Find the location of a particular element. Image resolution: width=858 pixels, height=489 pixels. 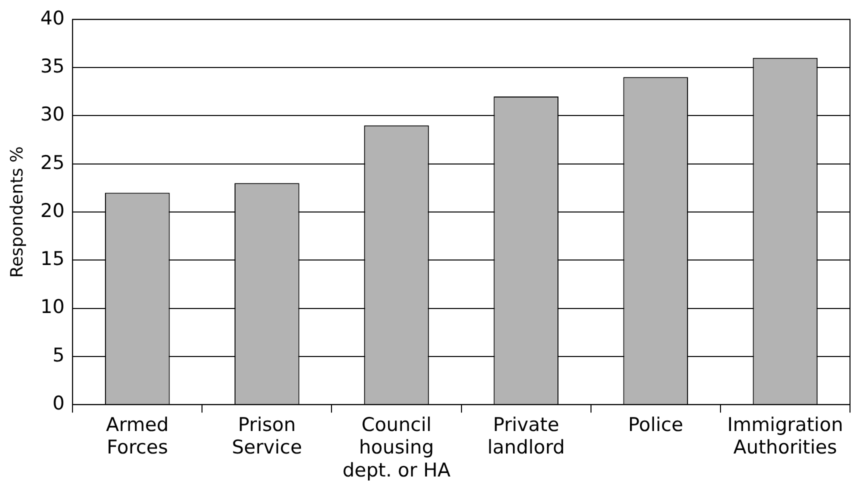

x-tick-label: Private landlord is located at coordinates (526, 436).